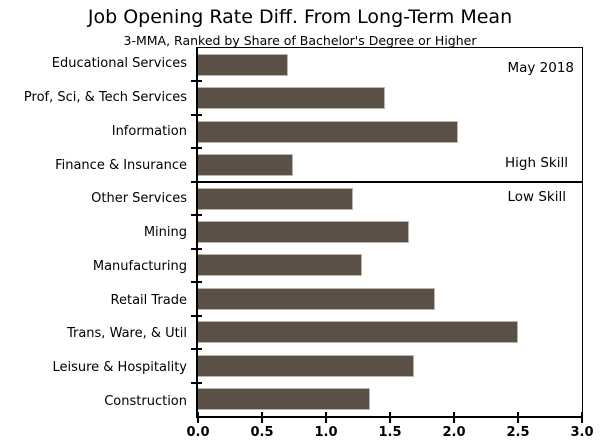  I want to click on x-tick-label: 1.0, so click(326, 432).